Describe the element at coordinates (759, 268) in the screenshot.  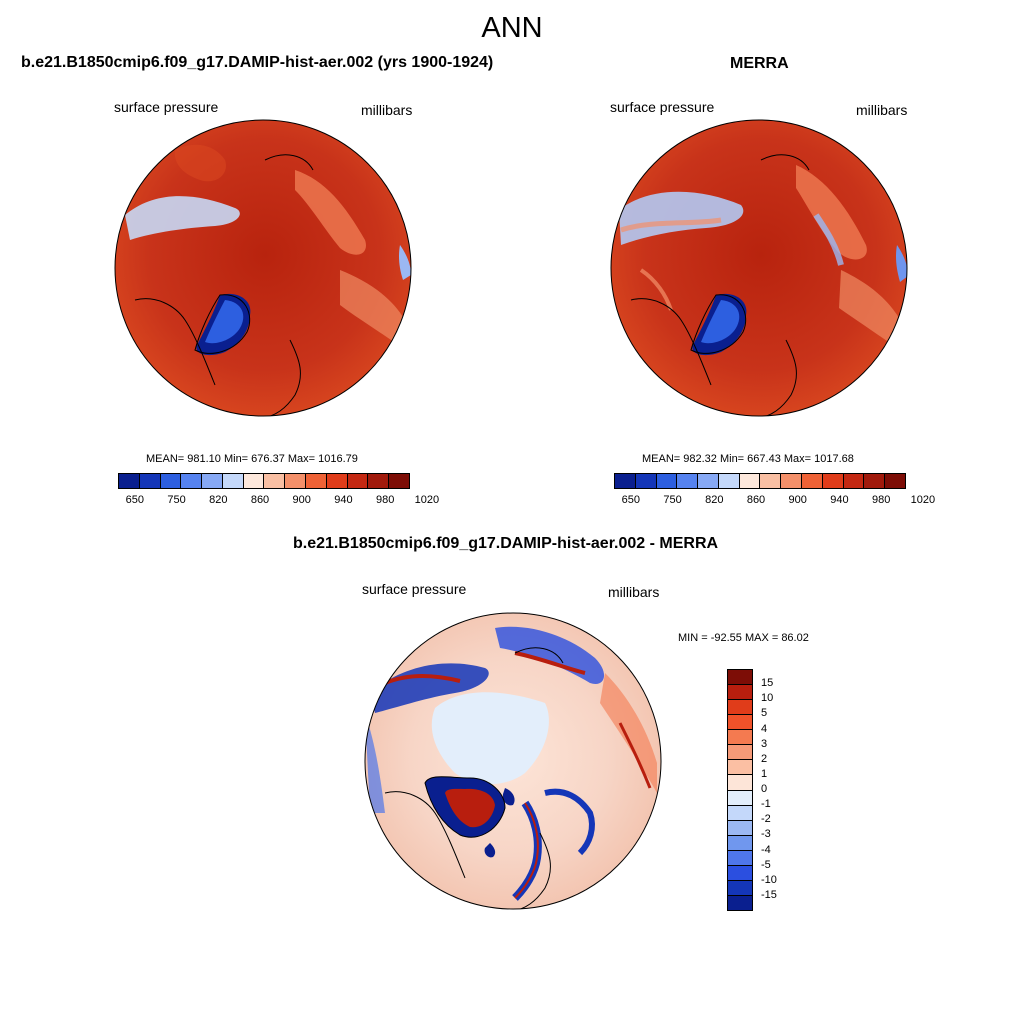
I see `obs-polar-map` at that location.